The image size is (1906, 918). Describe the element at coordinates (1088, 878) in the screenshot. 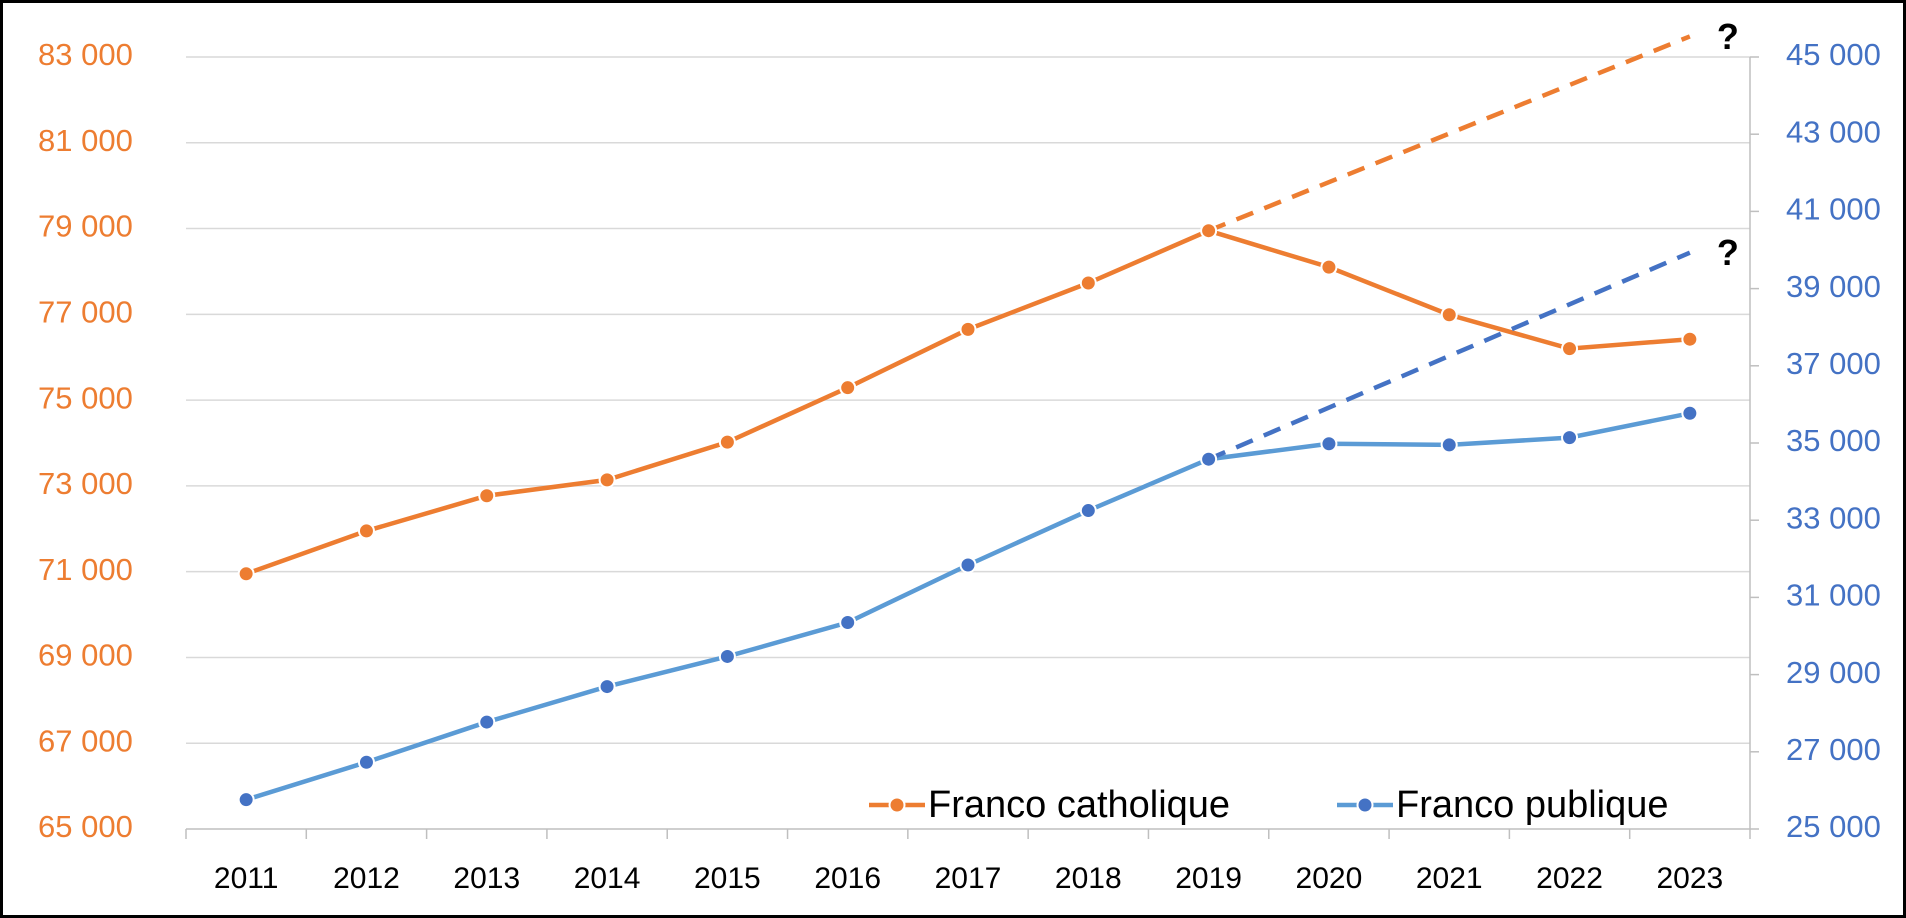

I see `x-tick-label: 2018` at that location.